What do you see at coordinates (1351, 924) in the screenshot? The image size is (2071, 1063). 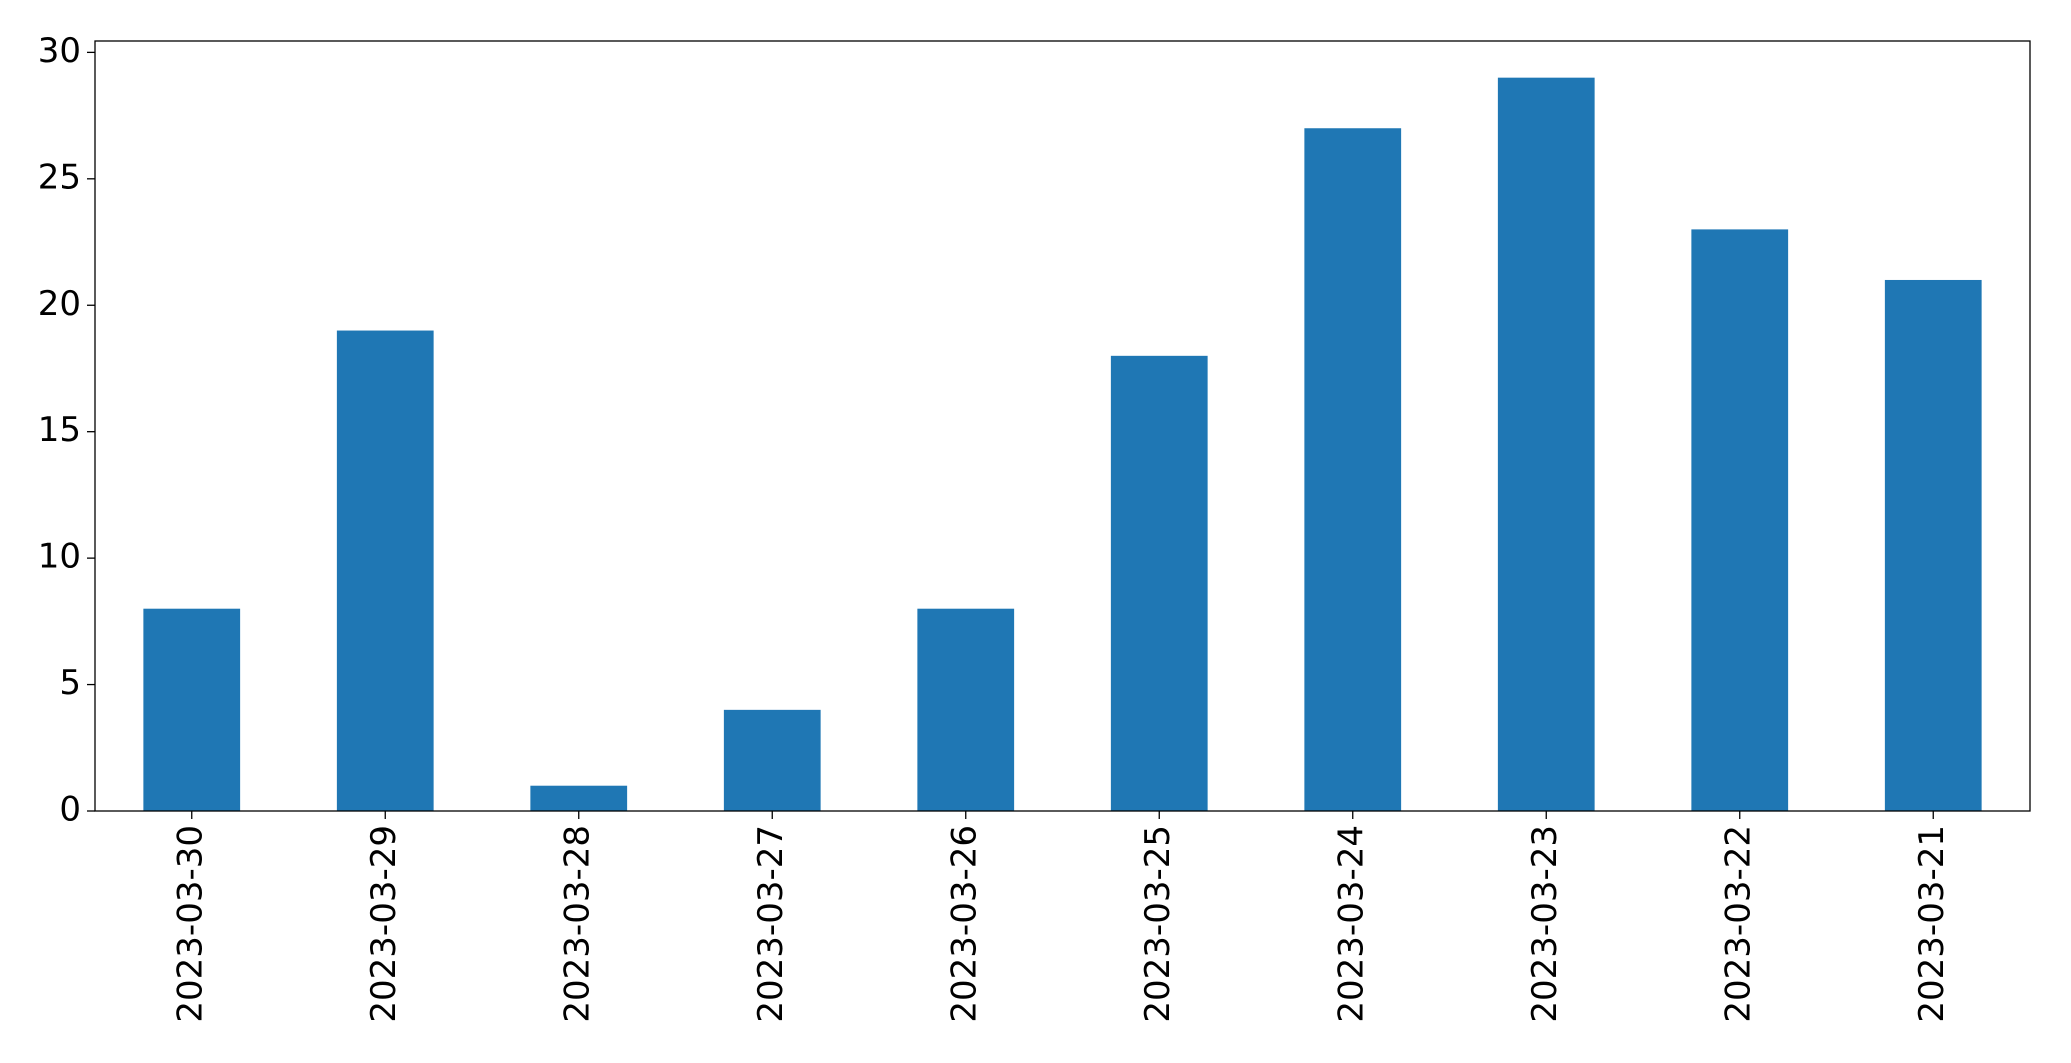 I see `x-tick-label: 2023-03-24` at bounding box center [1351, 924].